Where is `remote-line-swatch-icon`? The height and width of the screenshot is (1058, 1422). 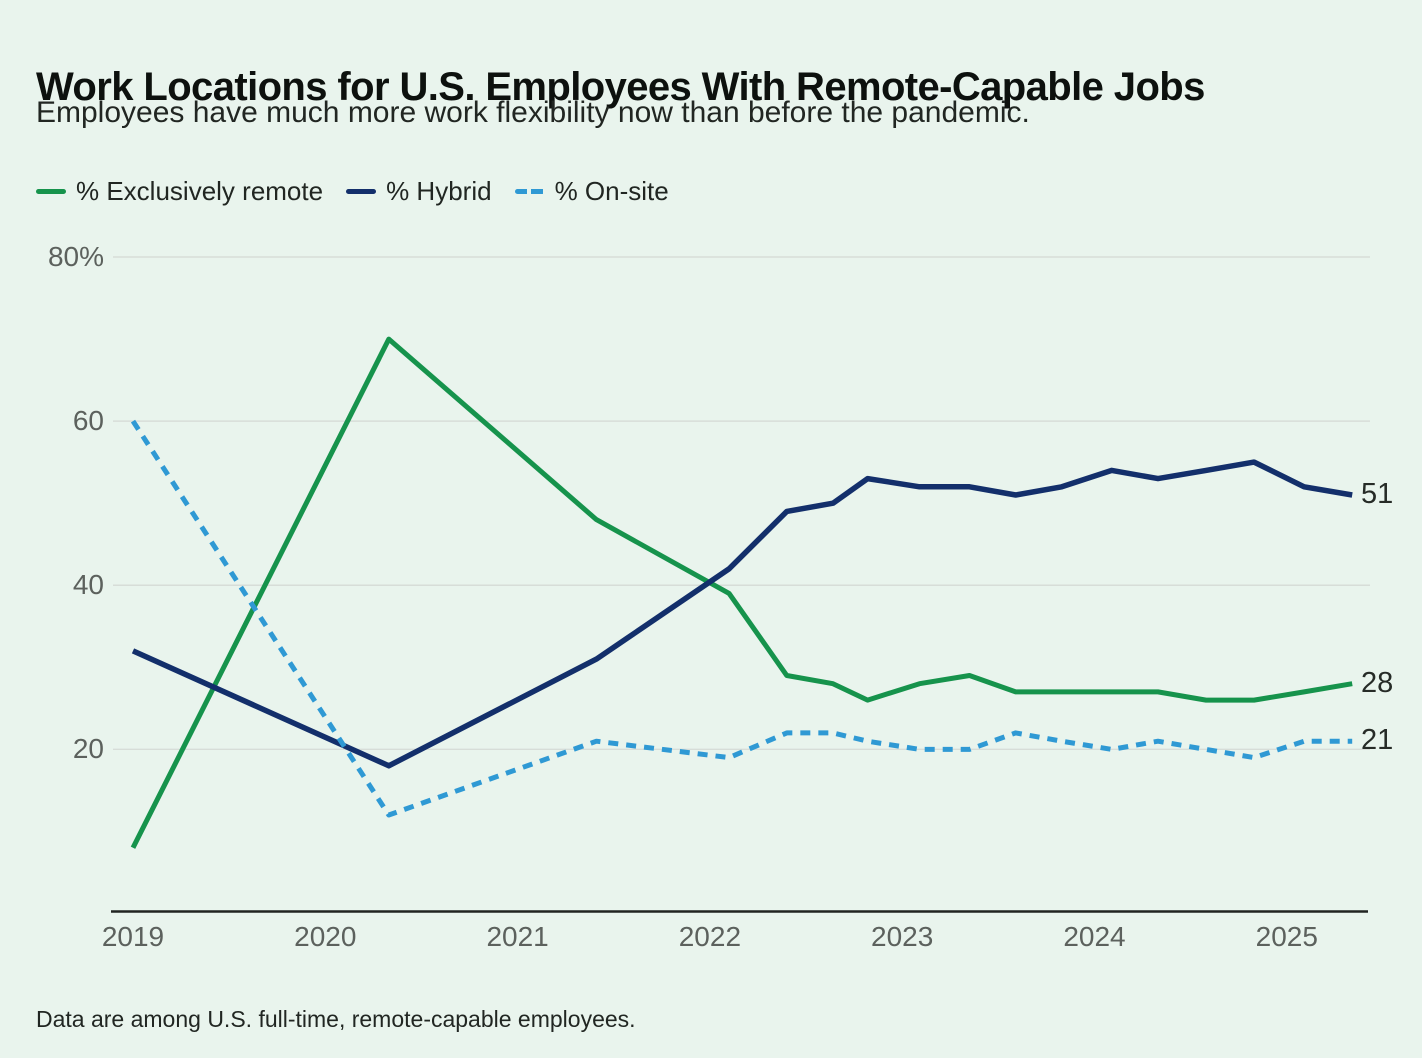 remote-line-swatch-icon is located at coordinates (51, 191).